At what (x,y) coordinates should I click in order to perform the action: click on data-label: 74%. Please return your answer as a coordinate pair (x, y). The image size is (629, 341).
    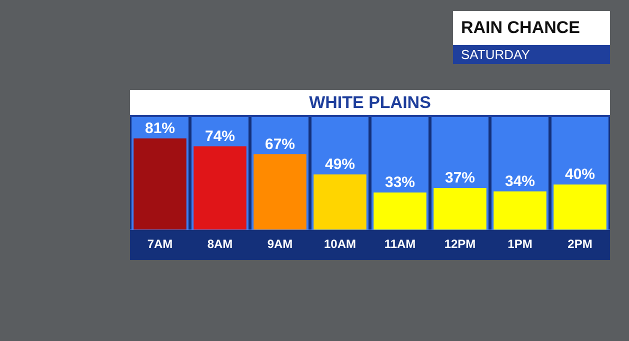
    Looking at the image, I should click on (220, 136).